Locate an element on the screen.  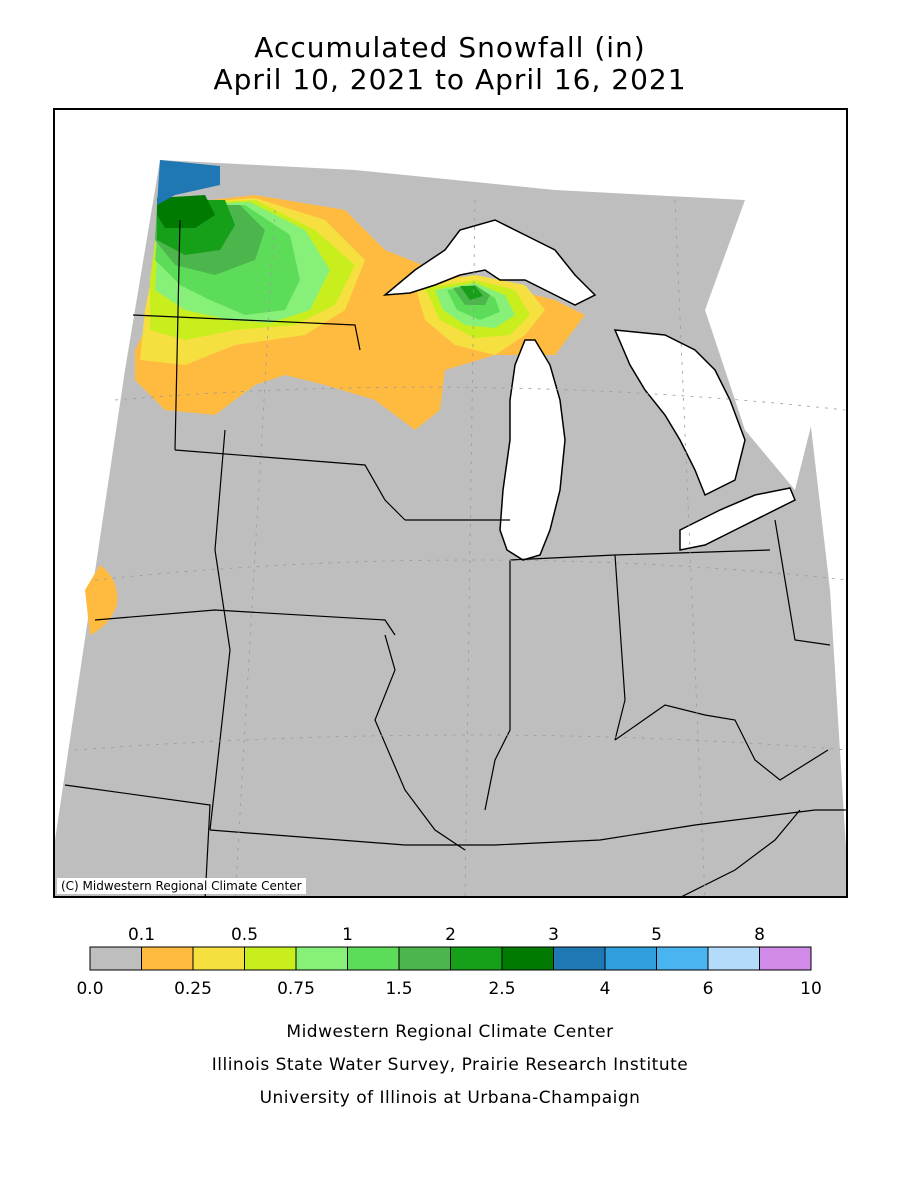
legend-bottom-label: 10 is located at coordinates (811, 989).